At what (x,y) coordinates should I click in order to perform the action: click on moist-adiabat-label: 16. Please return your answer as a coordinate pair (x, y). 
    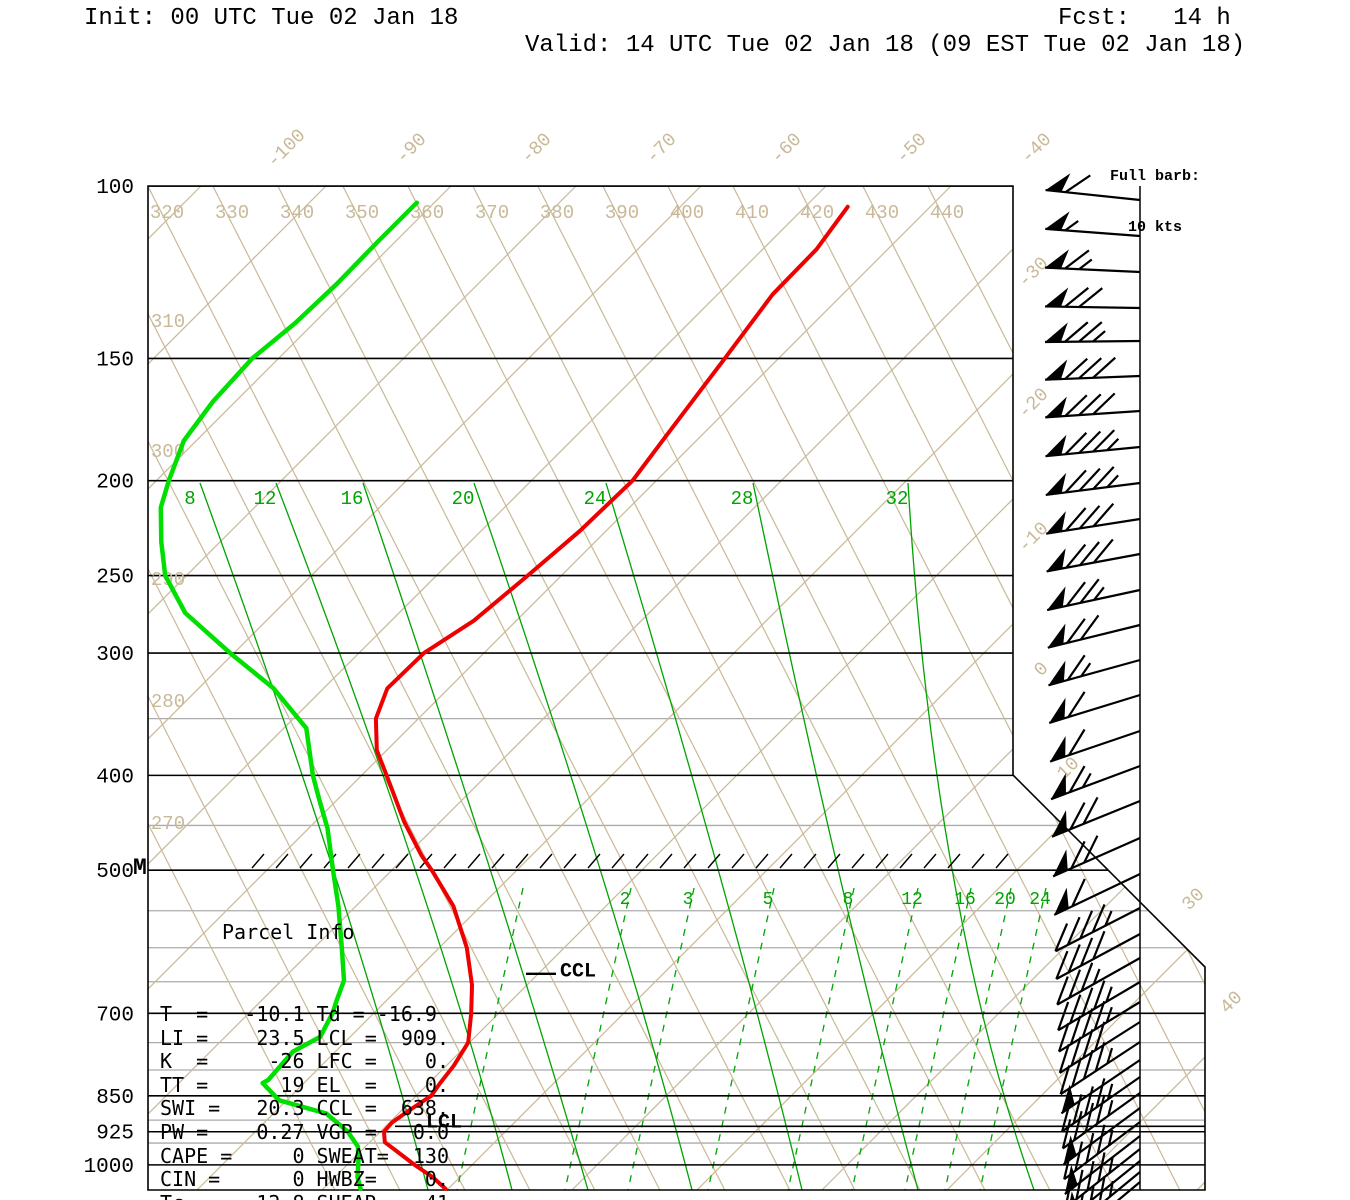
    Looking at the image, I should click on (352, 499).